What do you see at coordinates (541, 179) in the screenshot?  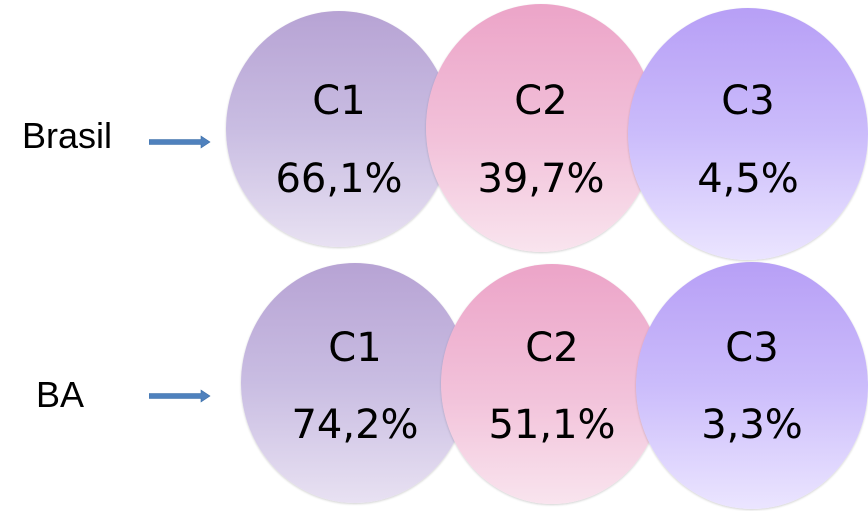 I see `circle-value: 39,7%` at bounding box center [541, 179].